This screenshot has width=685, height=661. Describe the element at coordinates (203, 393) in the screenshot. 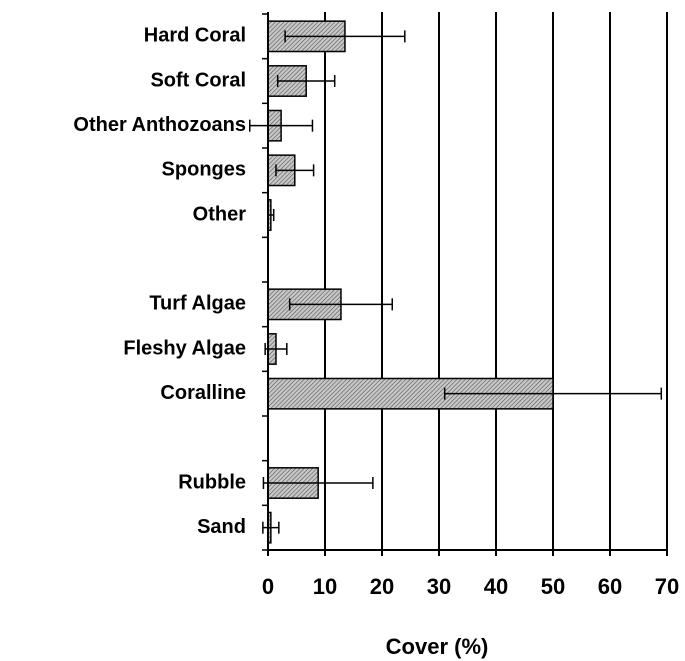

I see `y-tick-label: Coralline` at that location.